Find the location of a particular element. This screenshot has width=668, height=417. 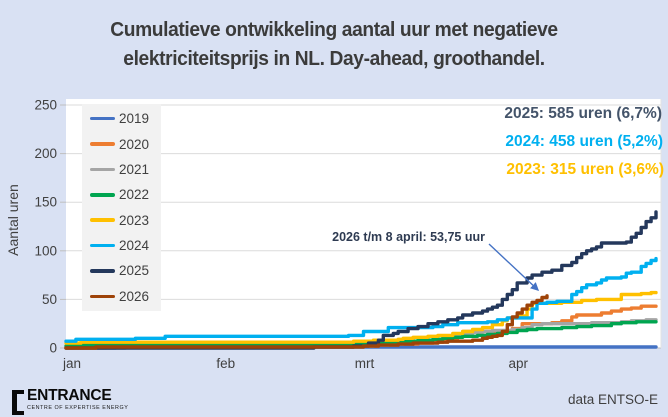

annotation-2025-total: 2025: 585 uren (6,7%) is located at coordinates (583, 113).